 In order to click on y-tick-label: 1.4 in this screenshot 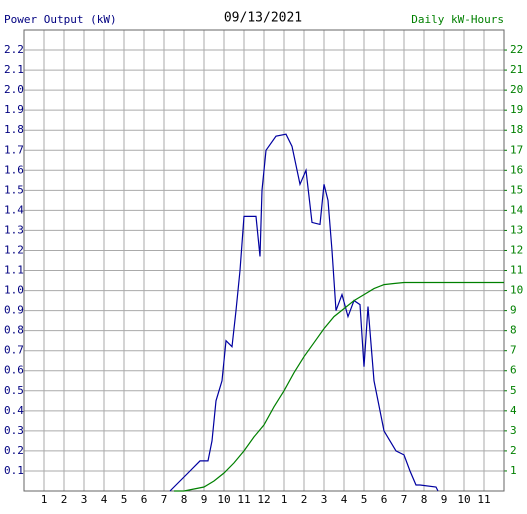, I will do `click(14, 209)`.